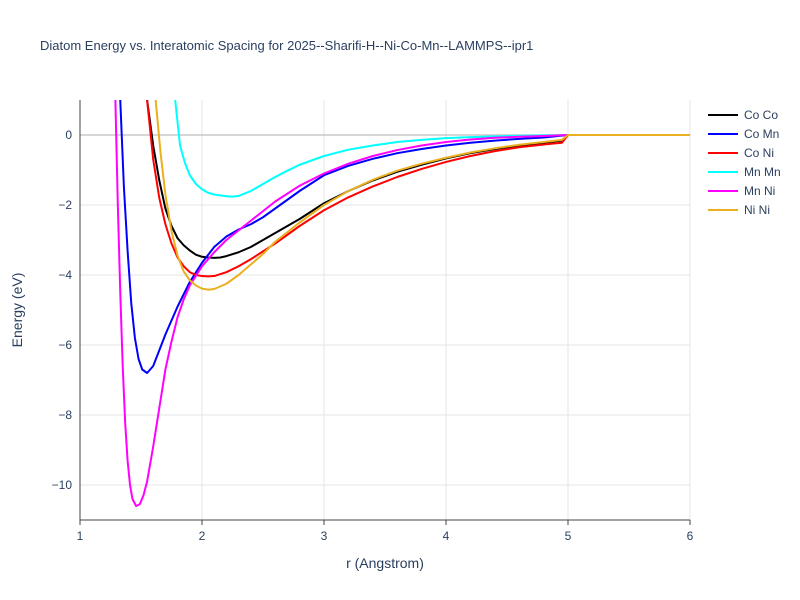 This screenshot has width=800, height=600. I want to click on x-tick-label: 1, so click(80, 536).